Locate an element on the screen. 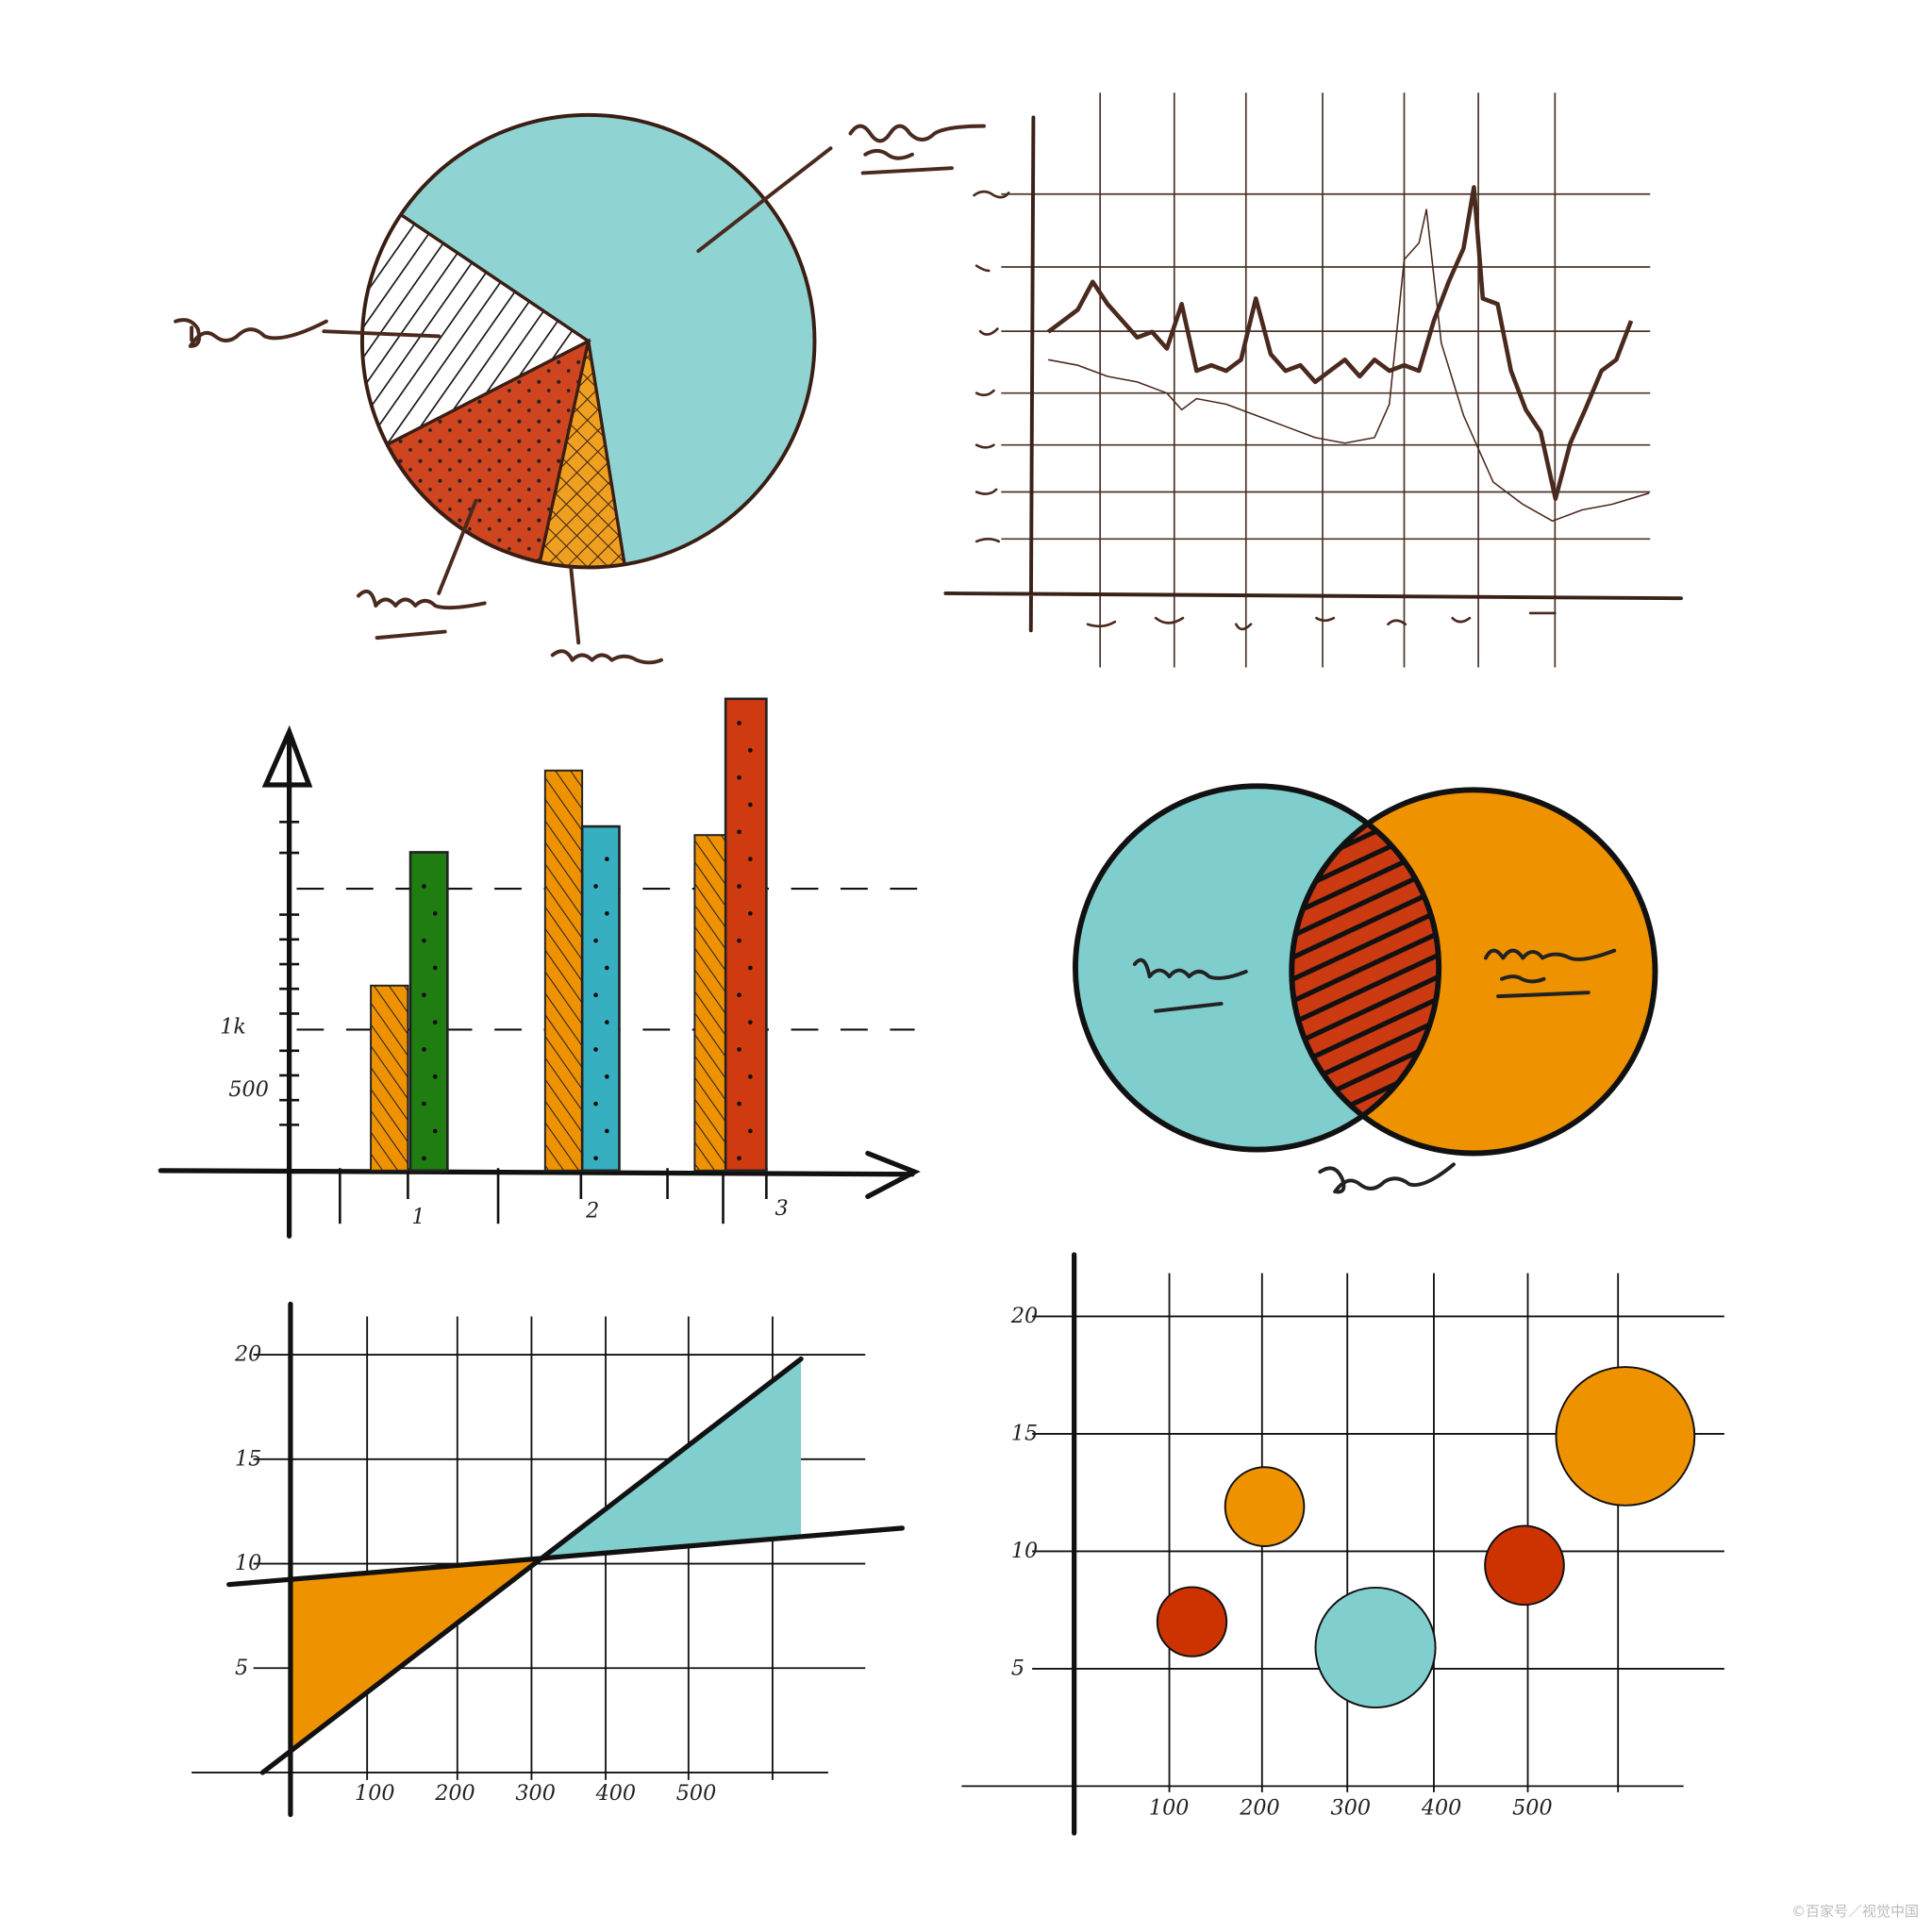 The image size is (1932, 1932). venn-diagram is located at coordinates (1366, 989).